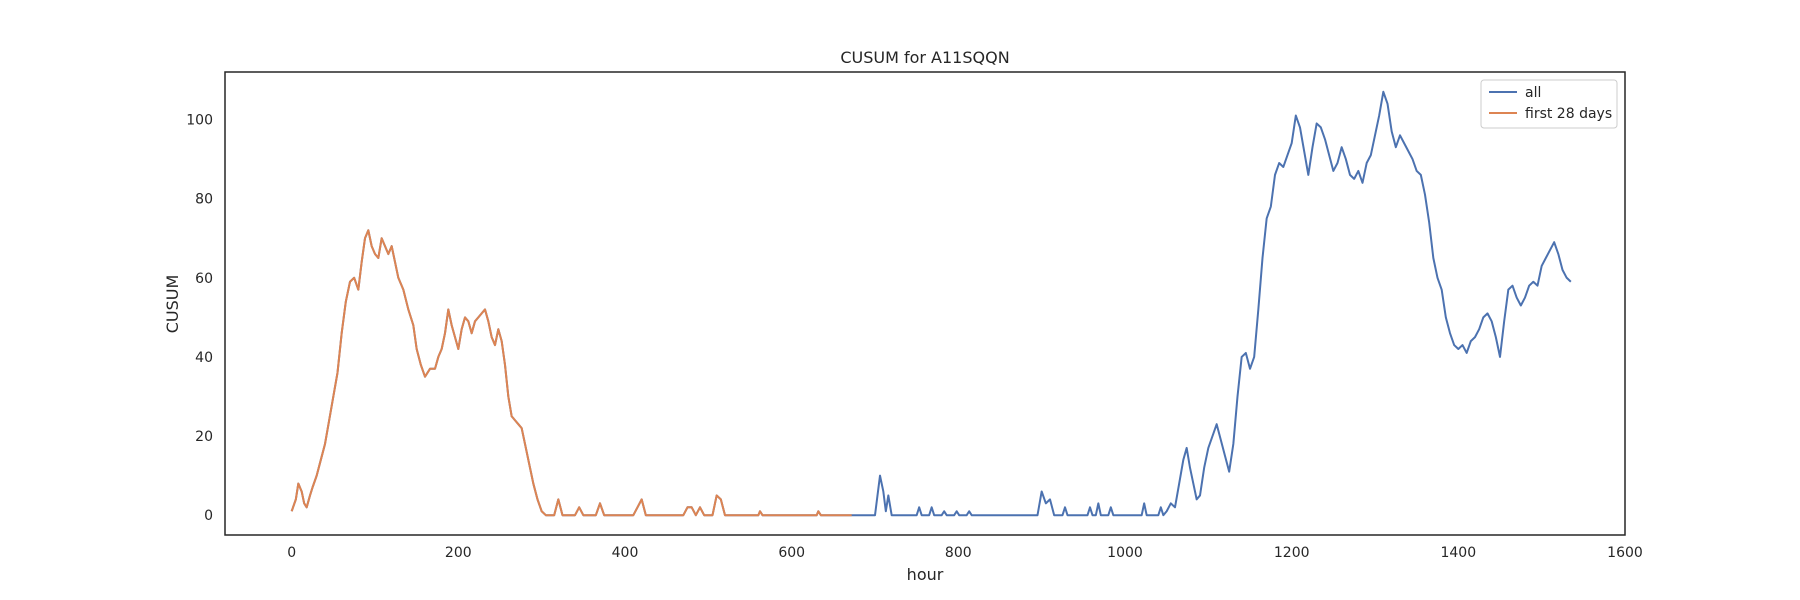  What do you see at coordinates (204, 358) in the screenshot?
I see `y-tick-label: 40` at bounding box center [204, 358].